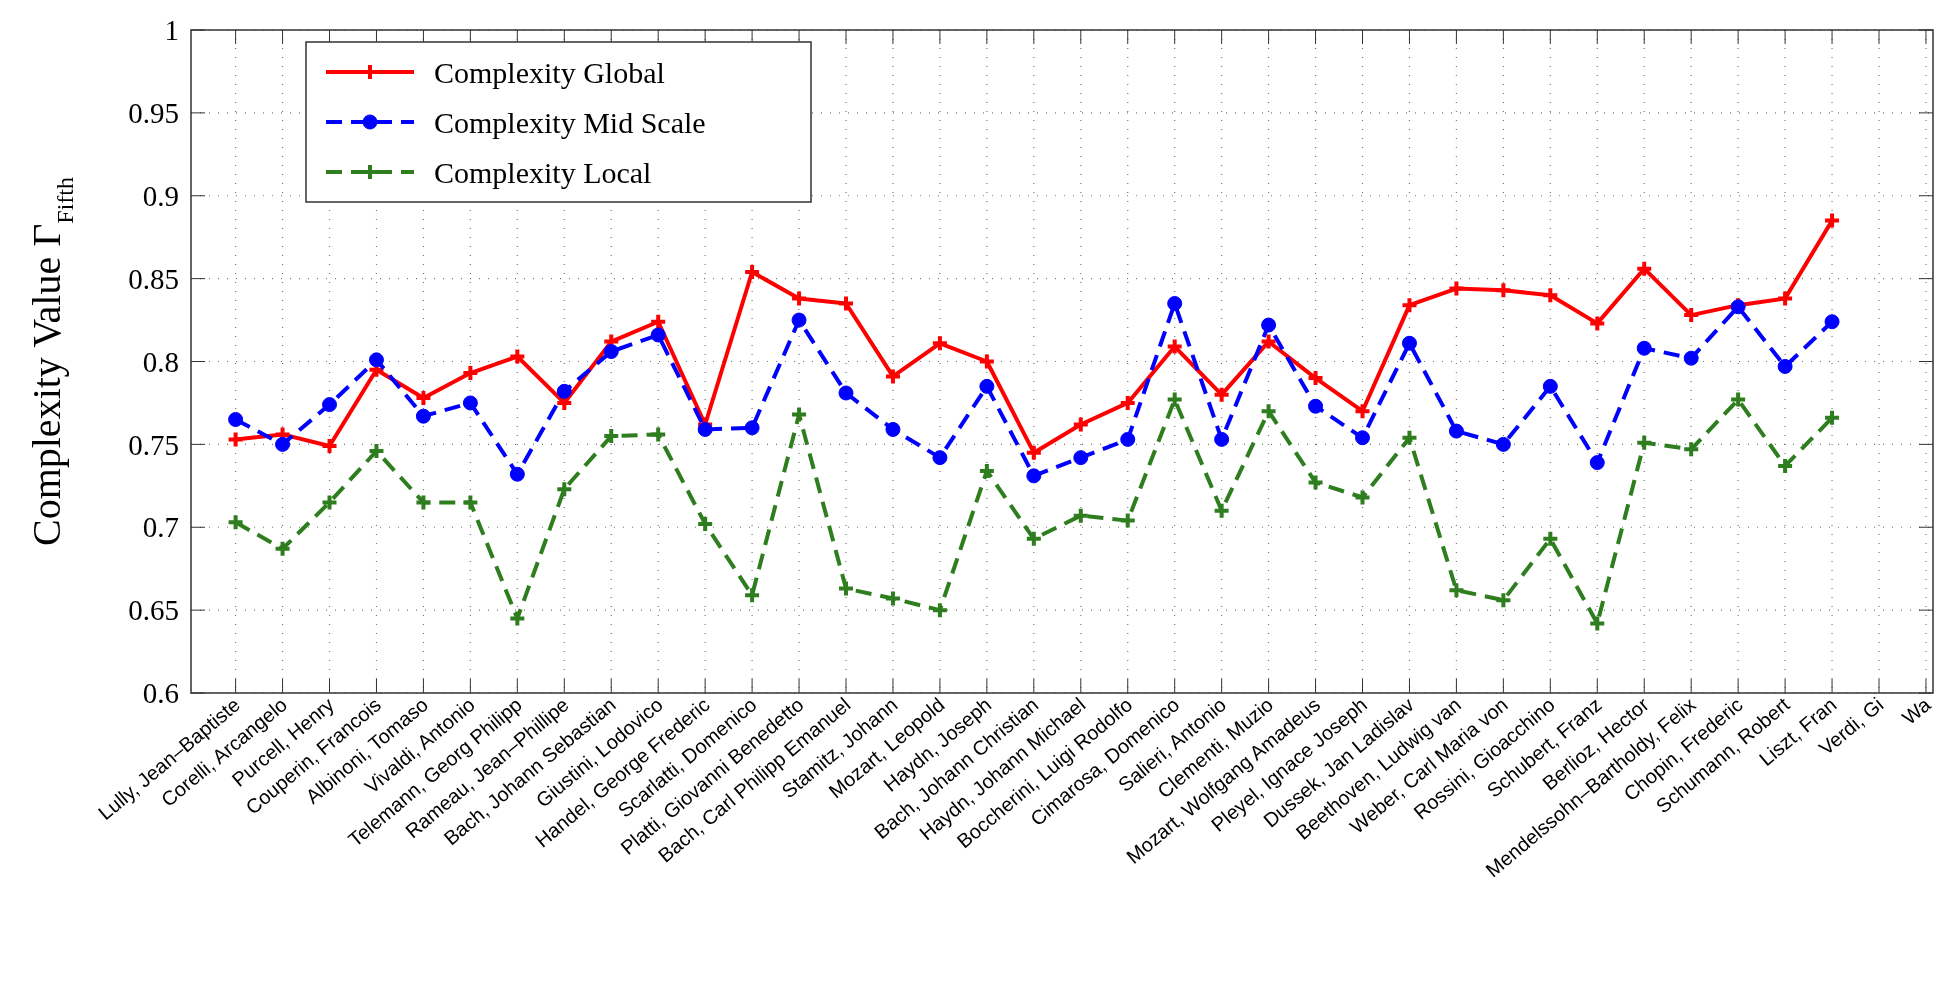 The width and height of the screenshot is (1959, 981). I want to click on y-tick-label: 0.9, so click(160, 195).